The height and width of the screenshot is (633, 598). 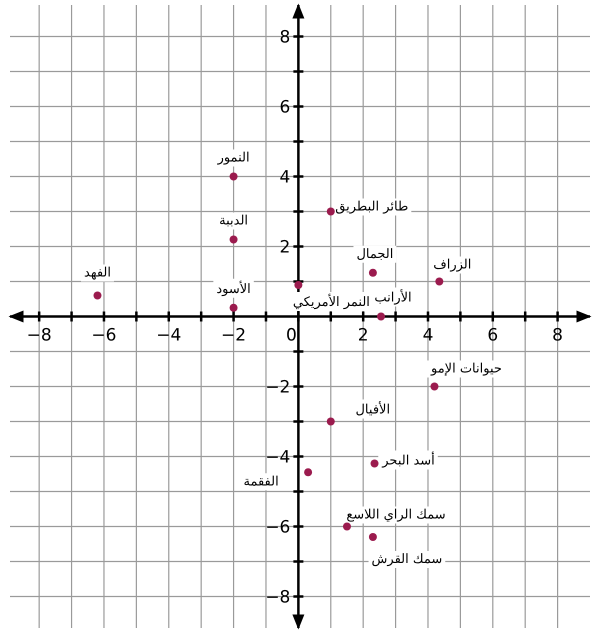 What do you see at coordinates (233, 336) in the screenshot?
I see `x-tick-label: −2` at bounding box center [233, 336].